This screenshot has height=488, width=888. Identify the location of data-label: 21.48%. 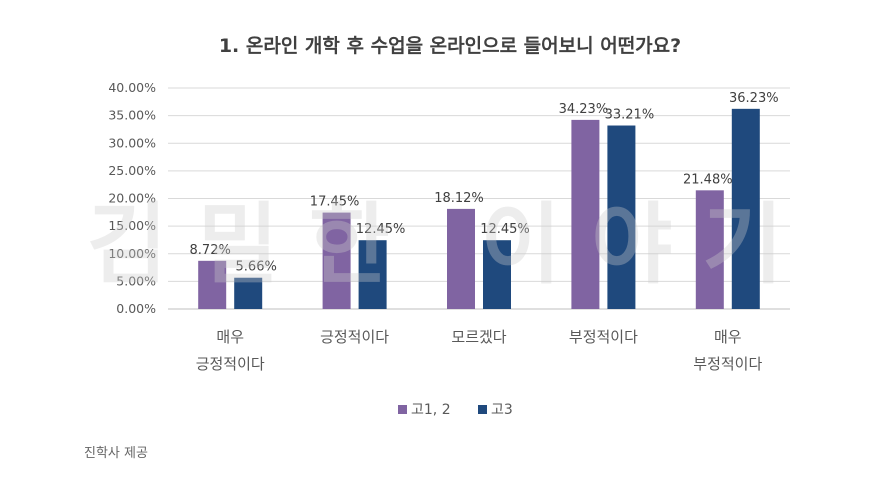
(708, 179).